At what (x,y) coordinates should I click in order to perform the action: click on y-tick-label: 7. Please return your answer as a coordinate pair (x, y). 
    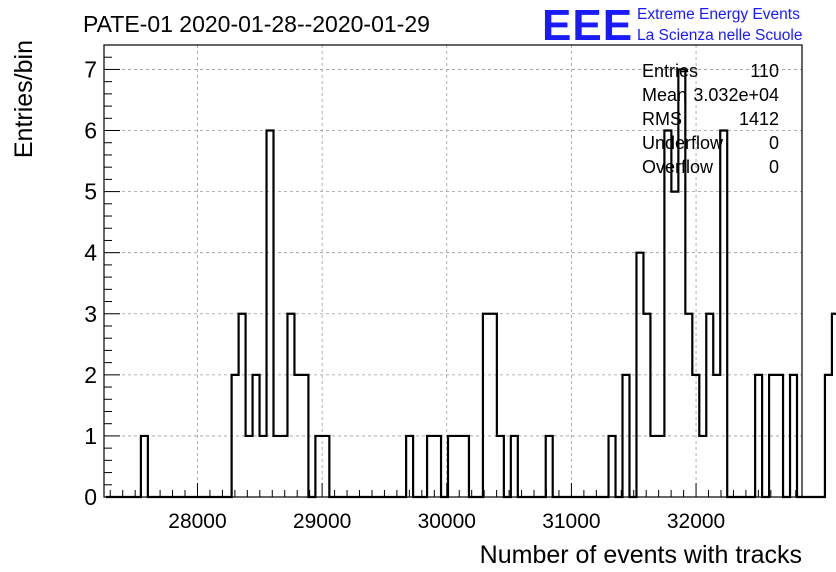
    Looking at the image, I should click on (90, 69).